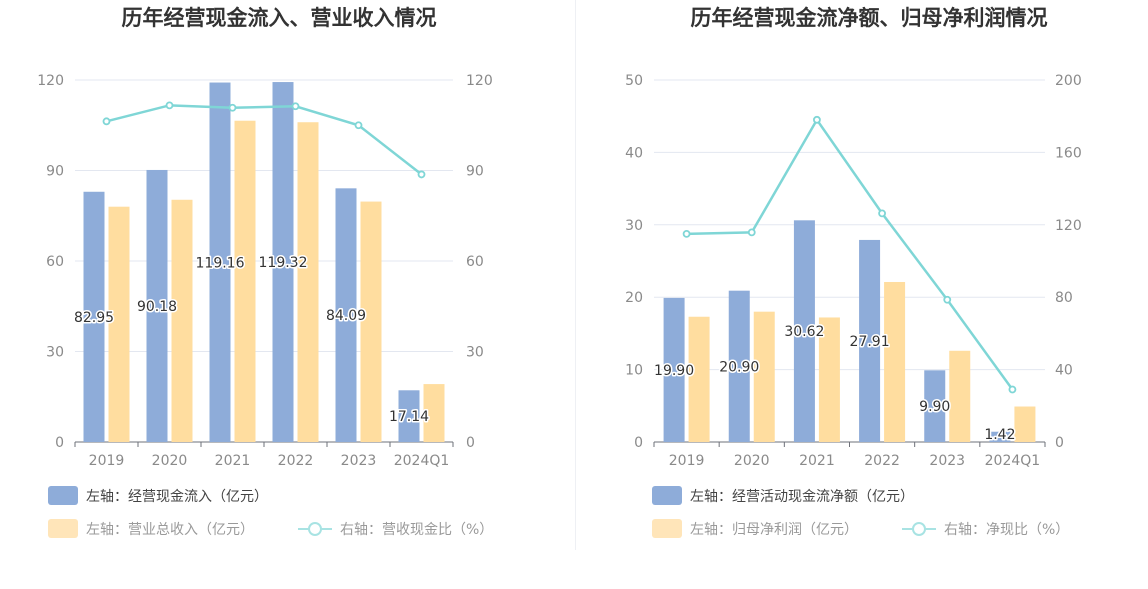  I want to click on bar-value-label: 82.95, so click(94, 318).